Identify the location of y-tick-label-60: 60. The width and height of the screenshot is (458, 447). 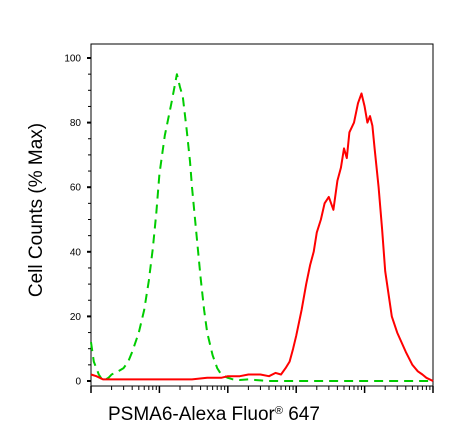
(76, 188).